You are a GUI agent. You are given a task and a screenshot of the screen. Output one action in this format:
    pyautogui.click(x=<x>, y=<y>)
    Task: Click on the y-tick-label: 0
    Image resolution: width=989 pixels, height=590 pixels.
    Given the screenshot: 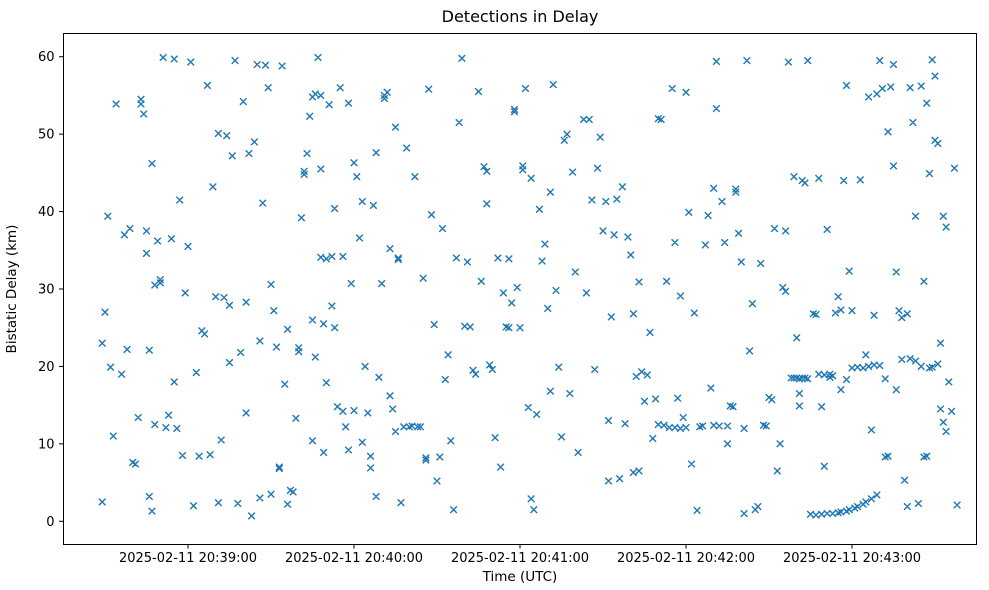 What is the action you would take?
    pyautogui.click(x=50, y=522)
    